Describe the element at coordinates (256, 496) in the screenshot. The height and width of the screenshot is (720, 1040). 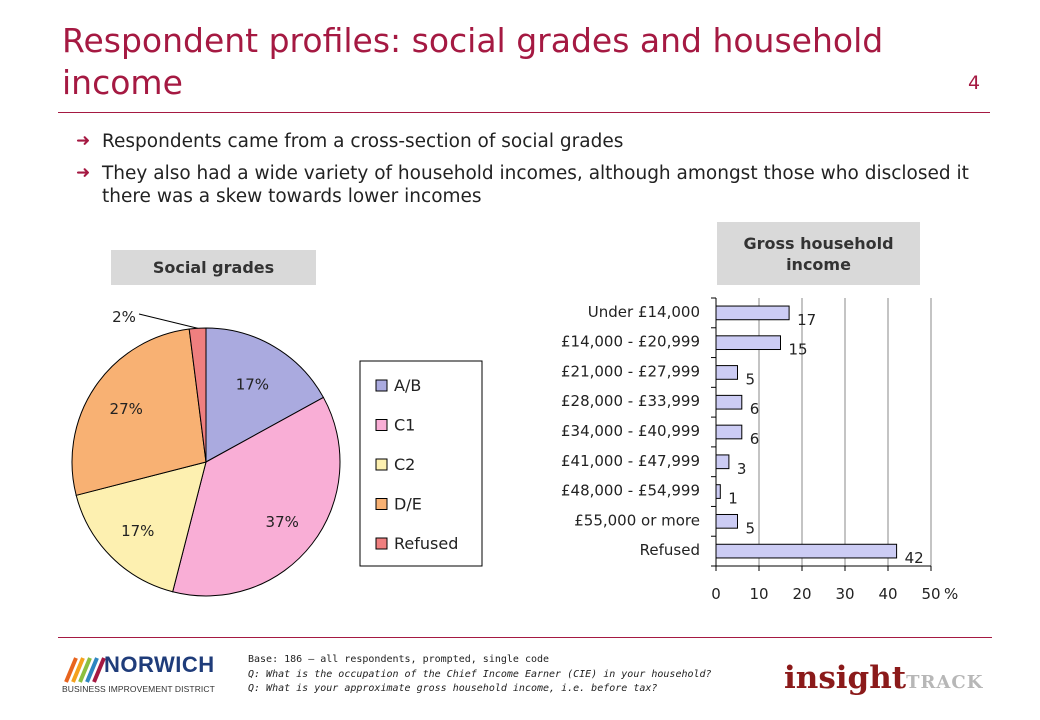
I see `pie-slice-c1` at that location.